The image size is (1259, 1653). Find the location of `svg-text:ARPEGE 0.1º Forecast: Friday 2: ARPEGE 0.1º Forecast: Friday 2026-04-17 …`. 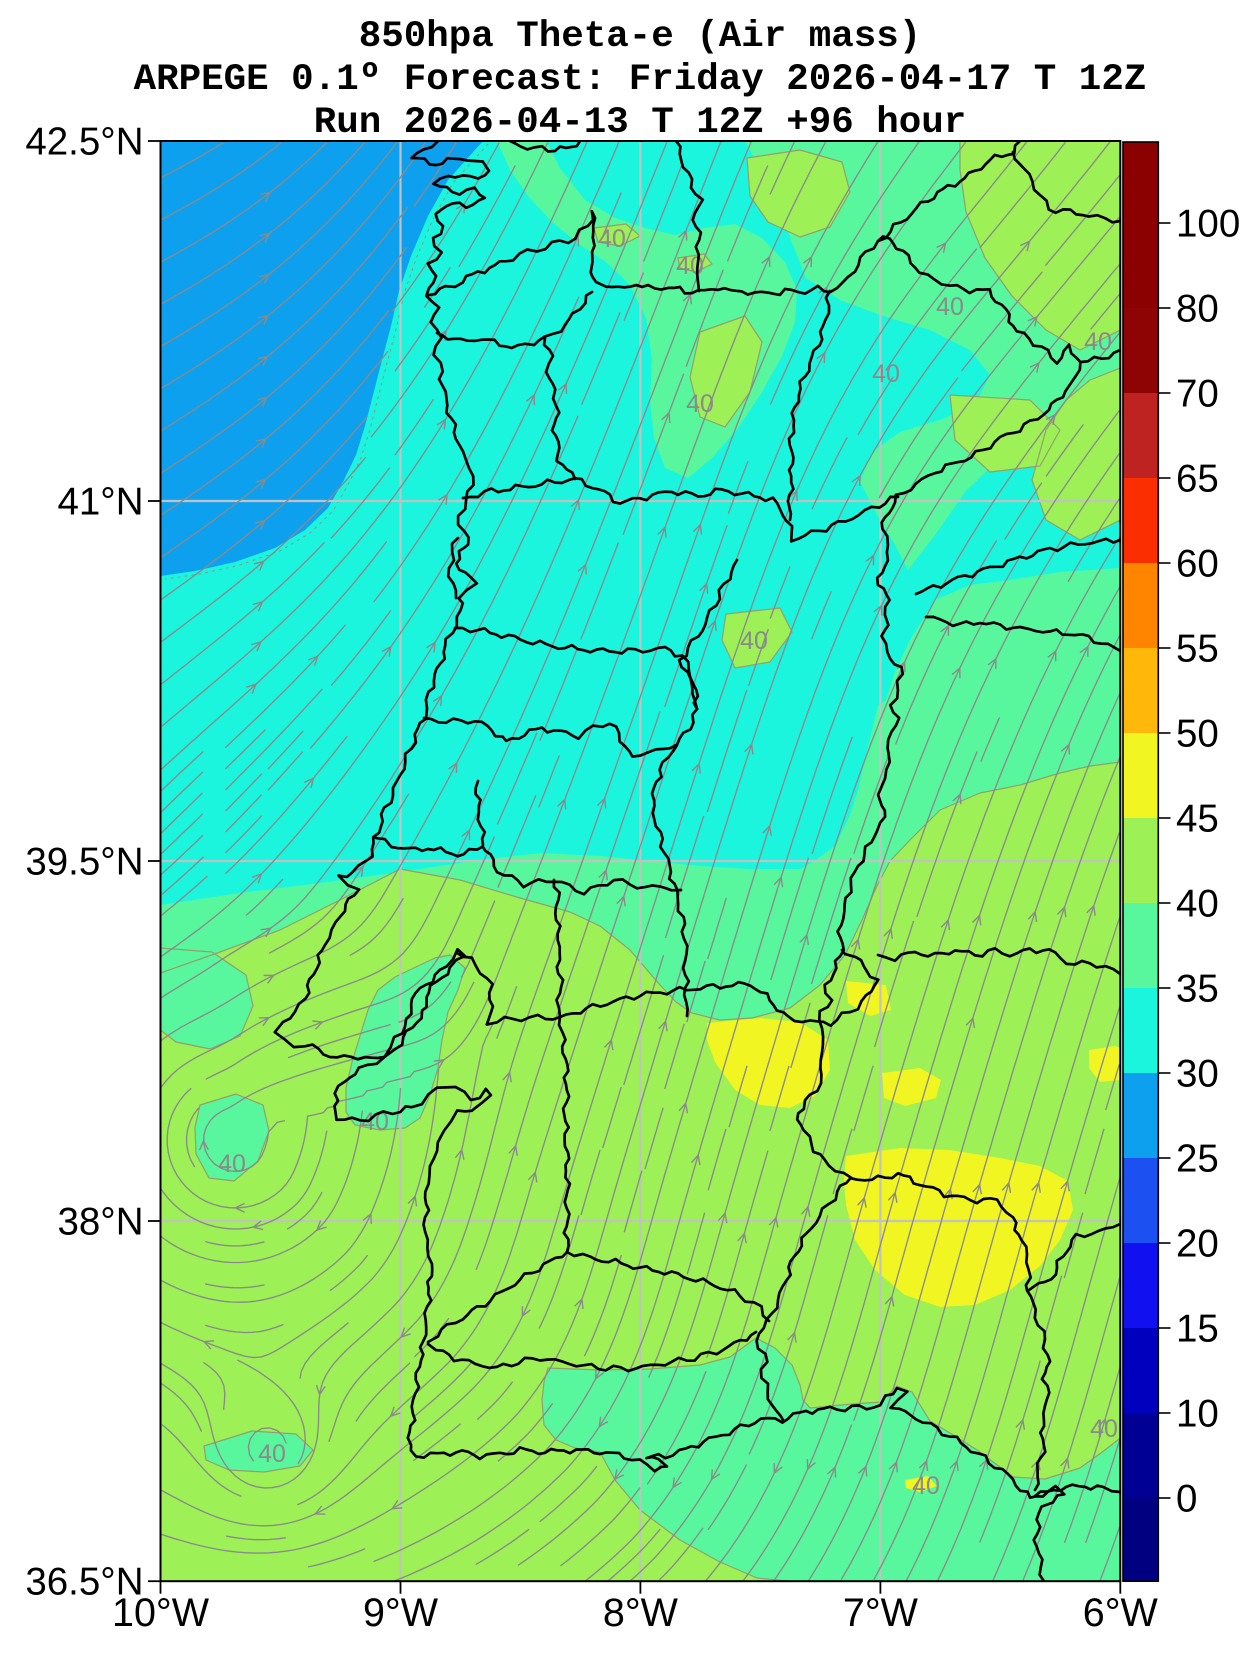

svg-text:ARPEGE 0.1º Forecast: Friday 2: ARPEGE 0.1º Forecast: Friday 2026-04-17 … is located at coordinates (640, 80).